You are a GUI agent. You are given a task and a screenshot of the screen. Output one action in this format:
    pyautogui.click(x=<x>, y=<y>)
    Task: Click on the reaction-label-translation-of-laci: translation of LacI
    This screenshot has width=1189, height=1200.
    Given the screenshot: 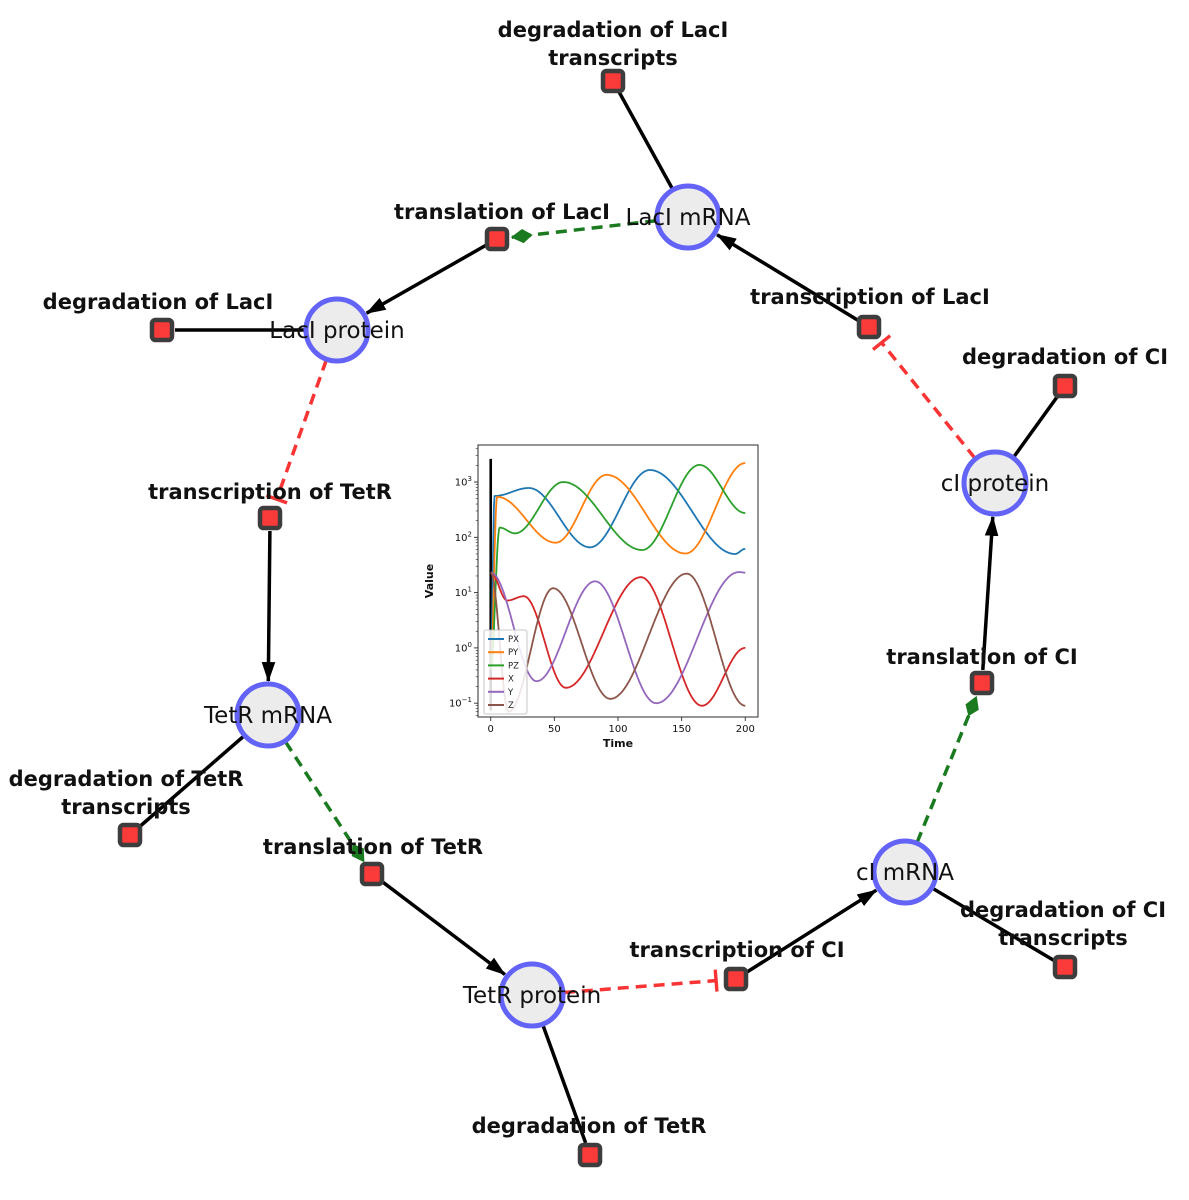 What is the action you would take?
    pyautogui.click(x=502, y=212)
    